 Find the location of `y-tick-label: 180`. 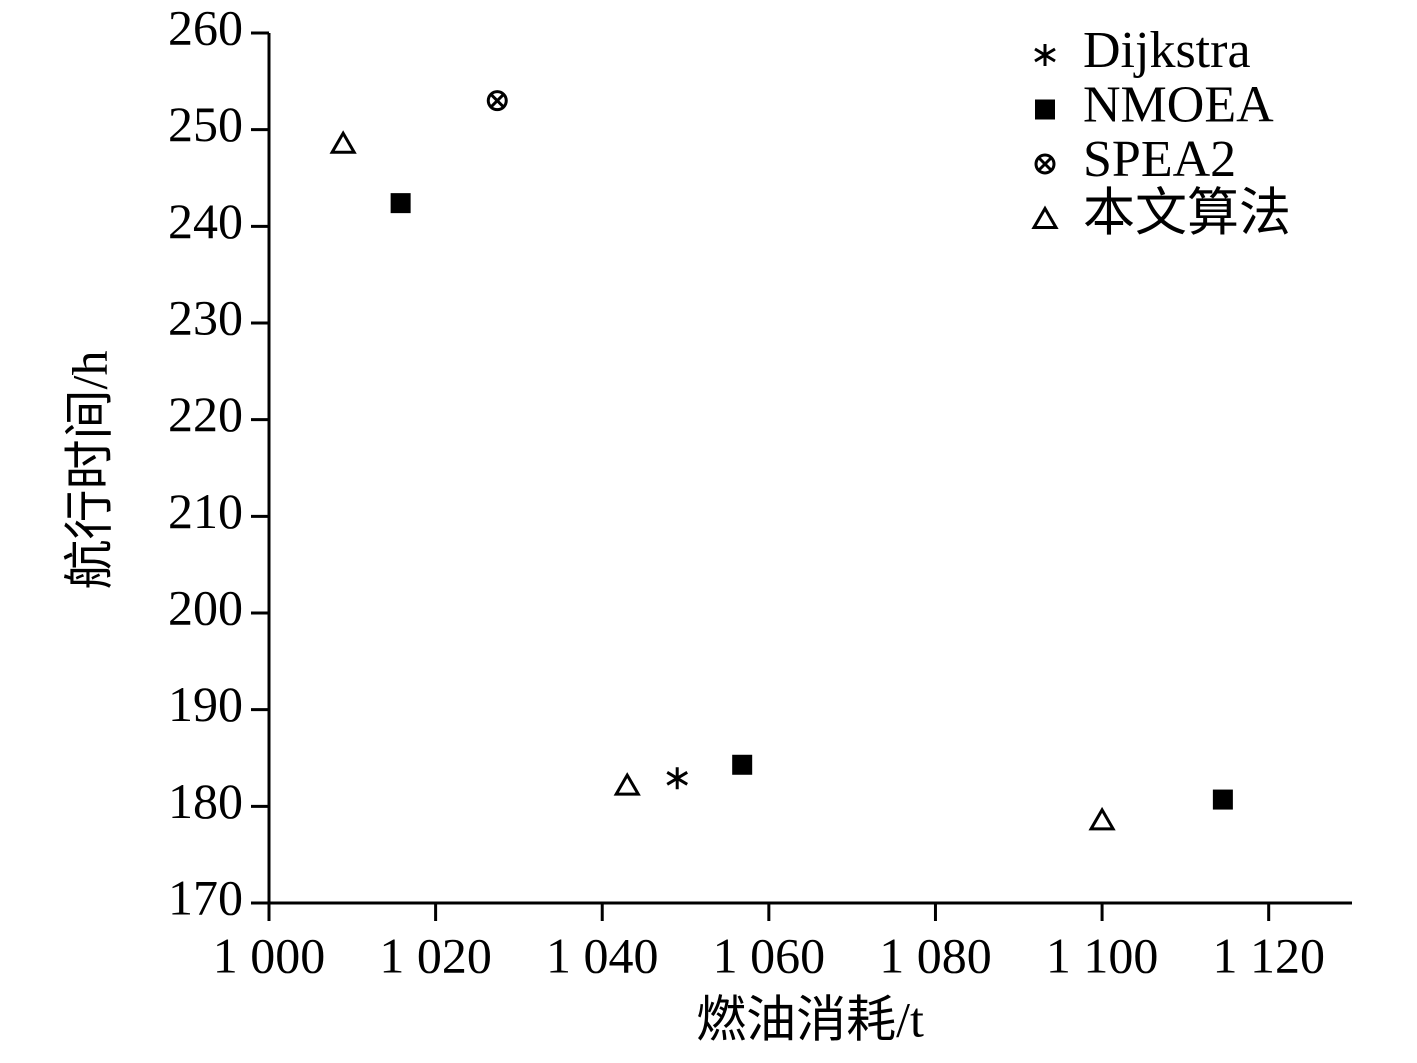

y-tick-label: 180 is located at coordinates (205, 801).